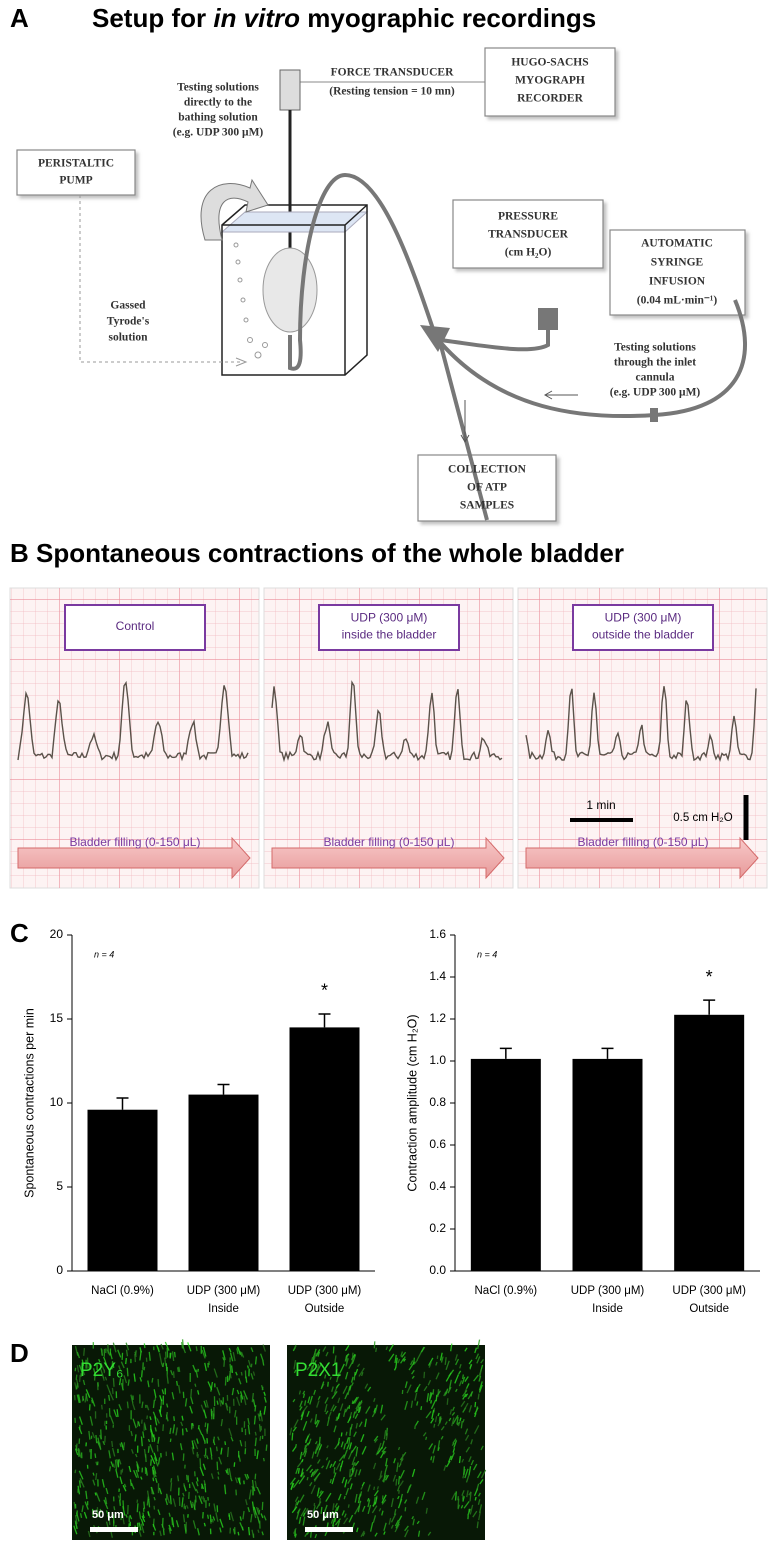  I want to click on label-line: NaCl (0.9%), so click(122, 1291).